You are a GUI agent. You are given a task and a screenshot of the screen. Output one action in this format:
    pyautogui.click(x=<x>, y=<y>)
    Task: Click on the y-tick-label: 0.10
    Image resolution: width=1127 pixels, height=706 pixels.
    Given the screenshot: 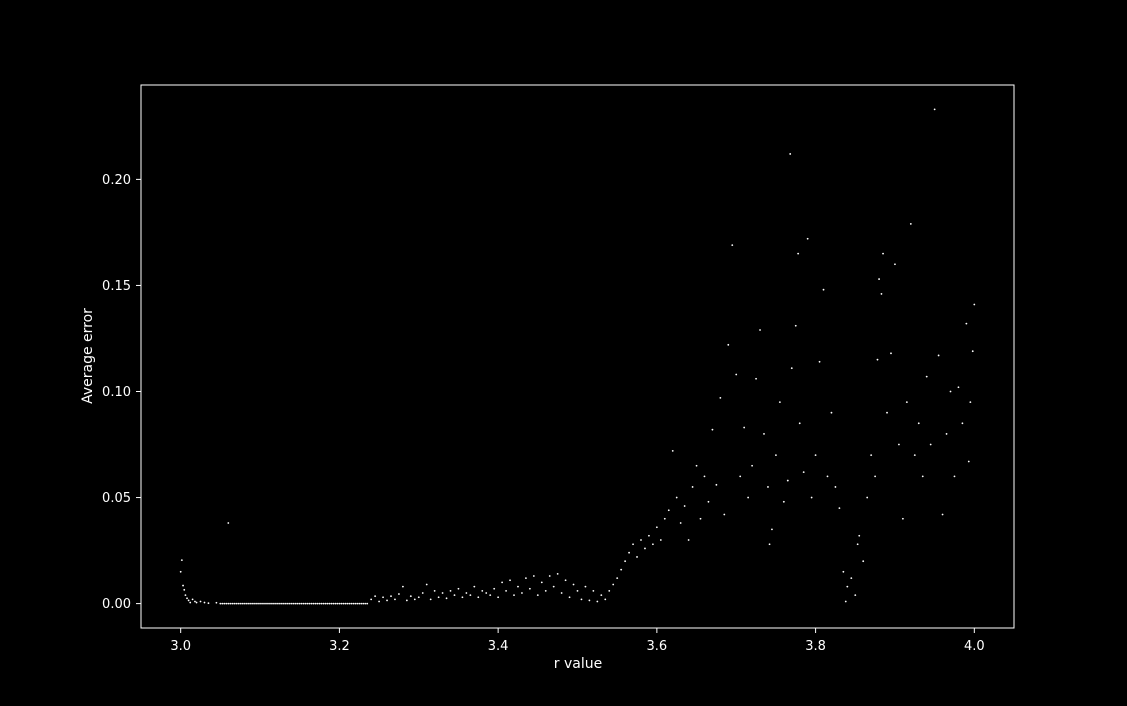 What is the action you would take?
    pyautogui.click(x=116, y=392)
    